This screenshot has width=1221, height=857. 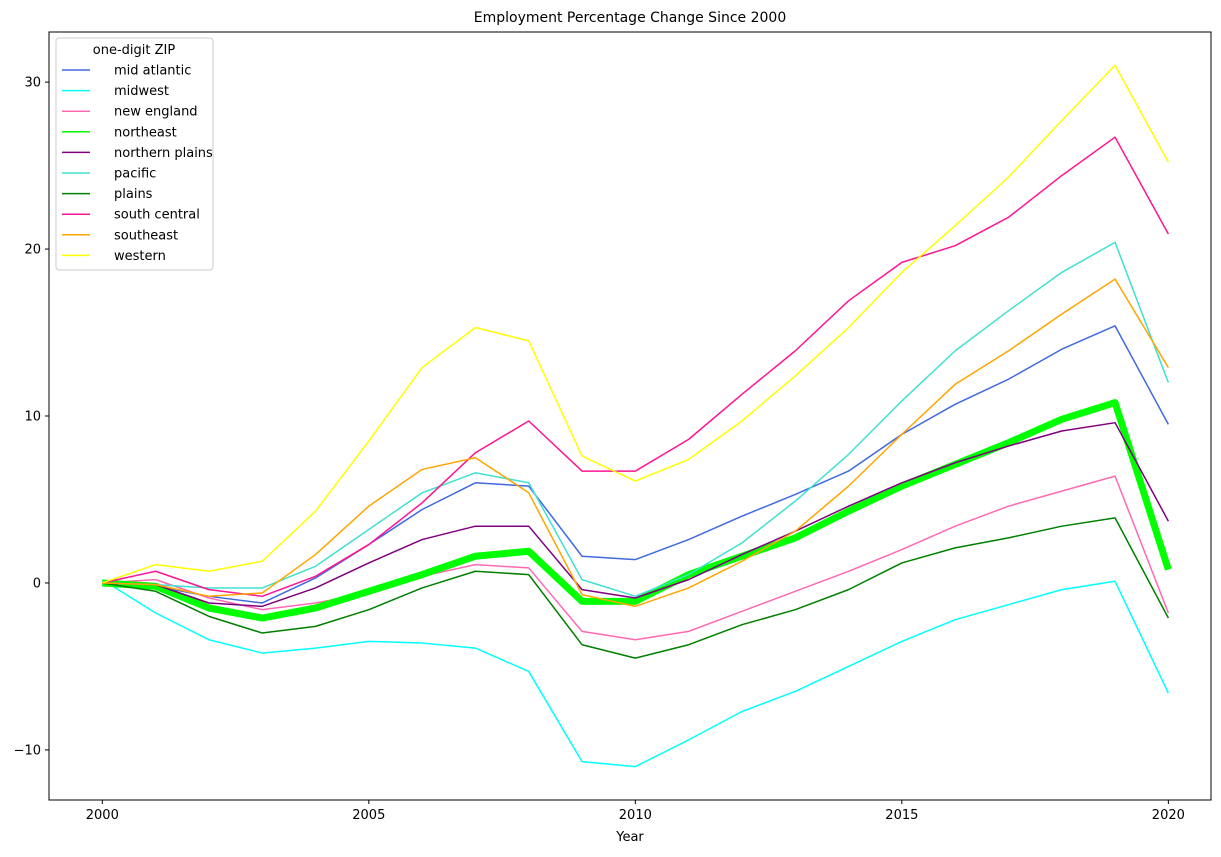 I want to click on legend-label: northern plains, so click(x=163, y=153).